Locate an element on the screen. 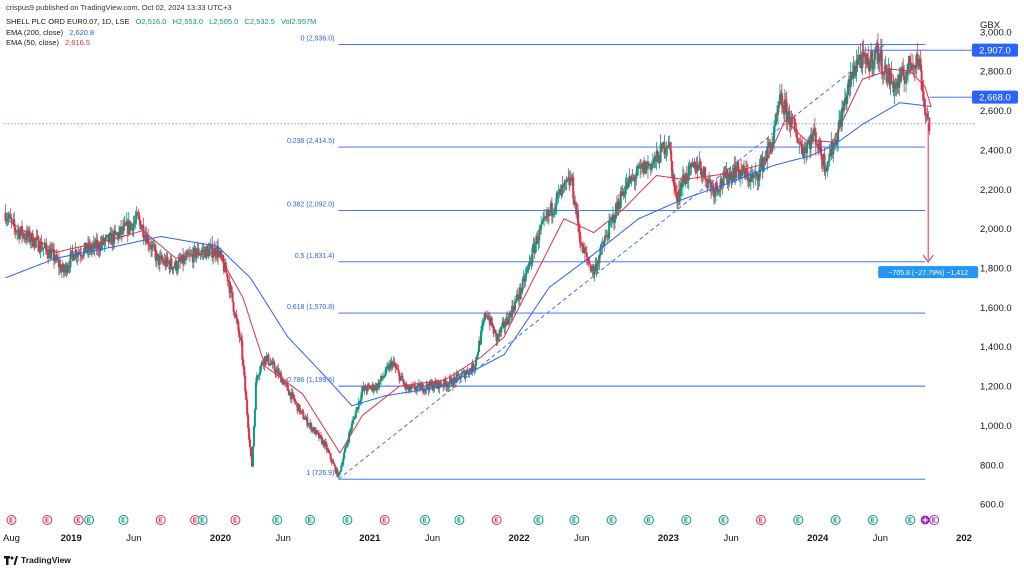 This screenshot has height=568, width=1024. measure-label-bg is located at coordinates (928, 272).